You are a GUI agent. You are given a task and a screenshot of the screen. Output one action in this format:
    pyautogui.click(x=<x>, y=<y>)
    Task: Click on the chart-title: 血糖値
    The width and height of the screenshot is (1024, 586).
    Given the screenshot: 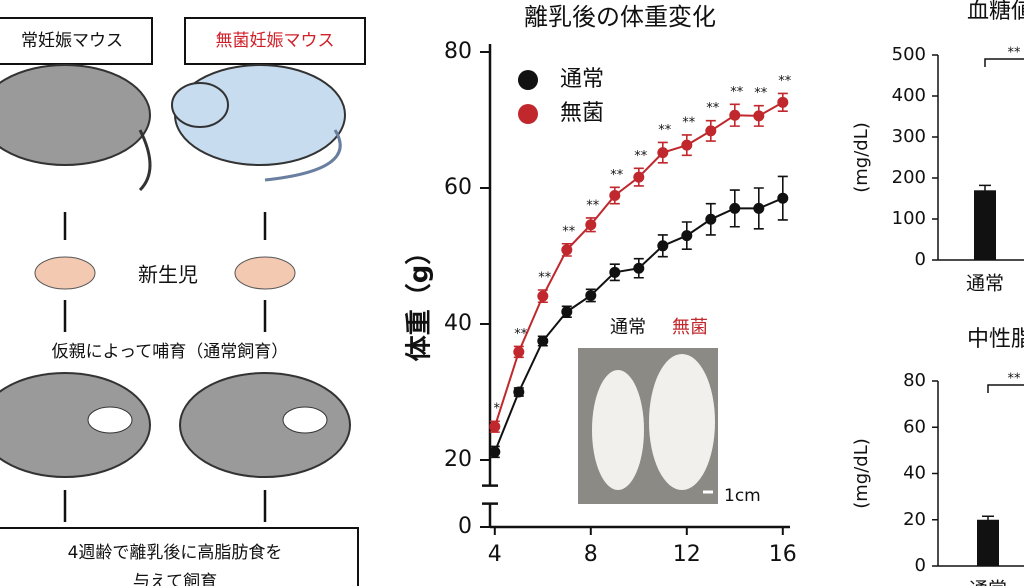 What is the action you would take?
    pyautogui.click(x=995, y=12)
    